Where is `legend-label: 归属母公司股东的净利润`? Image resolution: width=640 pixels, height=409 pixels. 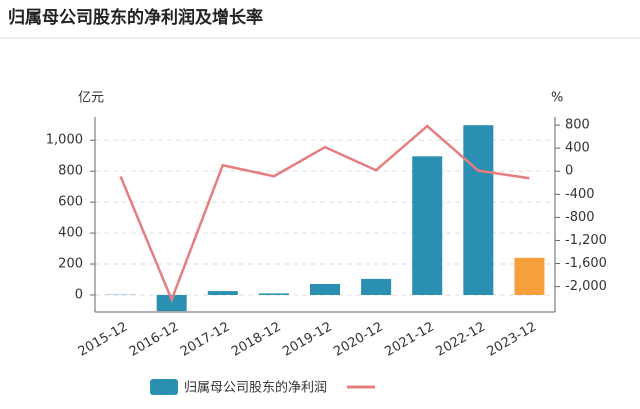
legend-label: 归属母公司股东的净利润 is located at coordinates (255, 388).